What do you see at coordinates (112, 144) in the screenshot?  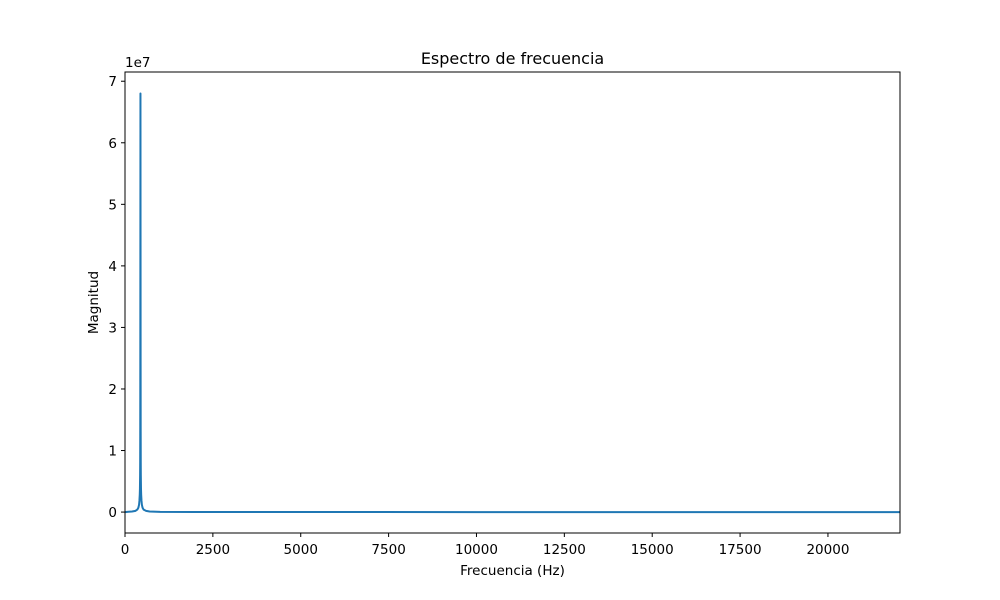 I see `y-tick-label: 6` at bounding box center [112, 144].